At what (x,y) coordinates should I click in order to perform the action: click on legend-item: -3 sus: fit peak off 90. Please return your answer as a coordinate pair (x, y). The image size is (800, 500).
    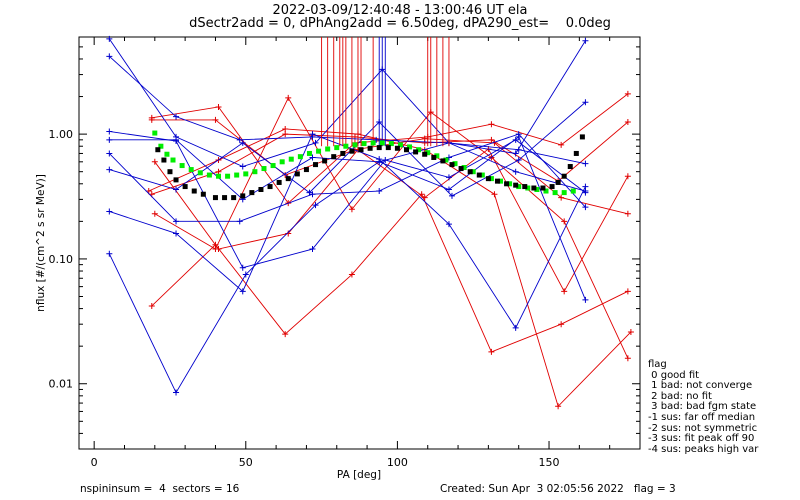
    Looking at the image, I should click on (701, 439).